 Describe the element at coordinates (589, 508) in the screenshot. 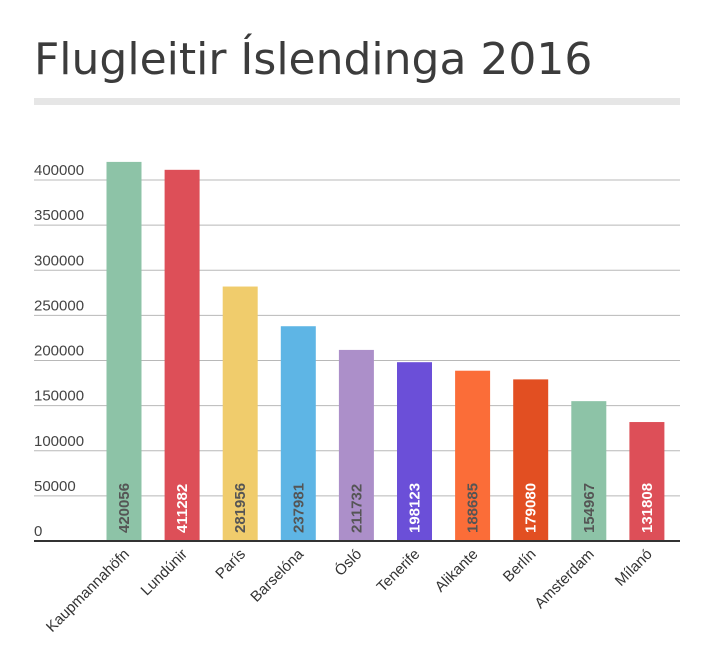

I see `data-label: 154967` at that location.